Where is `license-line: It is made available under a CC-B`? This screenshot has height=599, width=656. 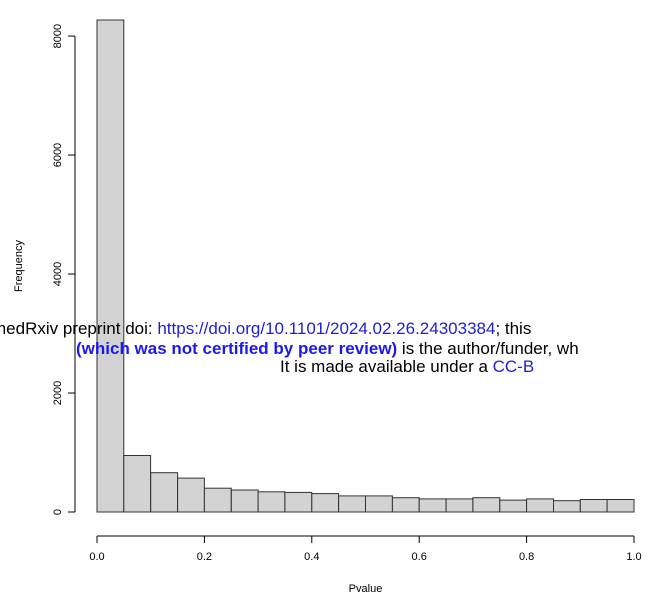 license-line: It is made available under a CC-B is located at coordinates (407, 367).